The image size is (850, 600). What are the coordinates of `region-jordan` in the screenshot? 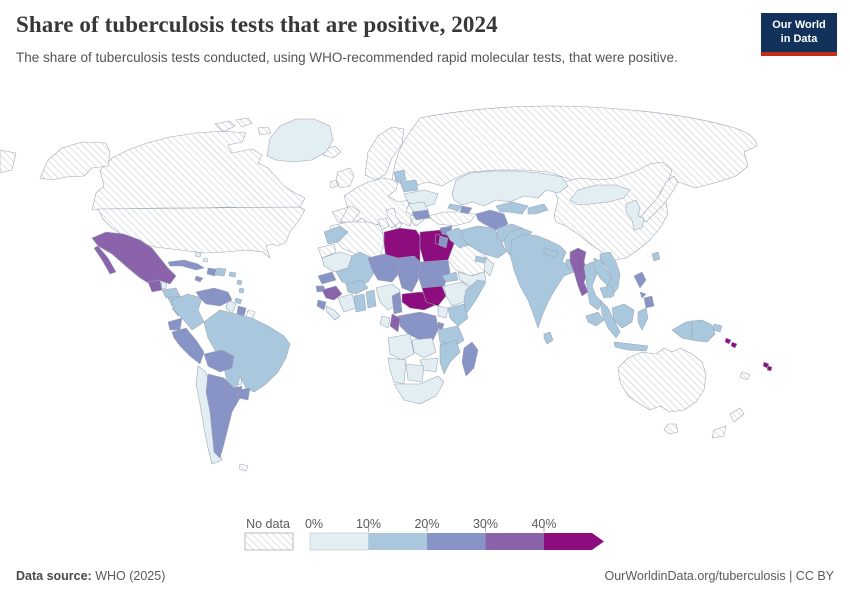 It's located at (443, 242).